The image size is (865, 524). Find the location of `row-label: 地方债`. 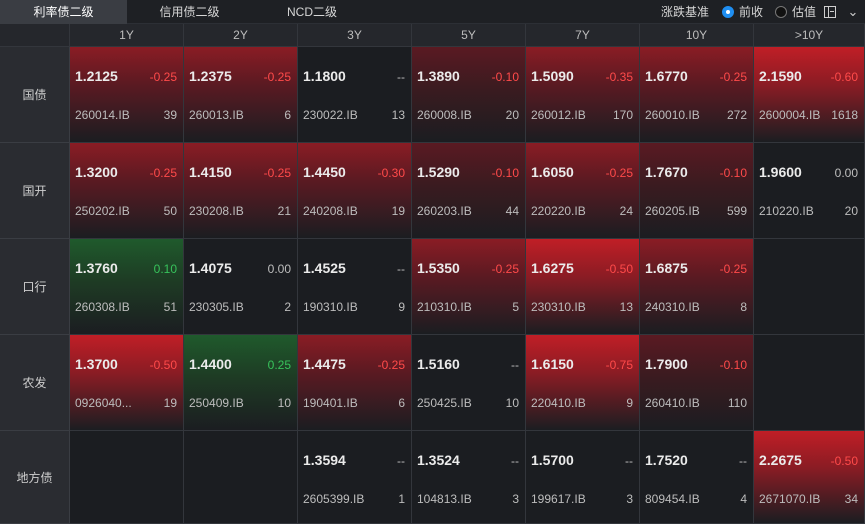

row-label: 地方债 is located at coordinates (35, 477).